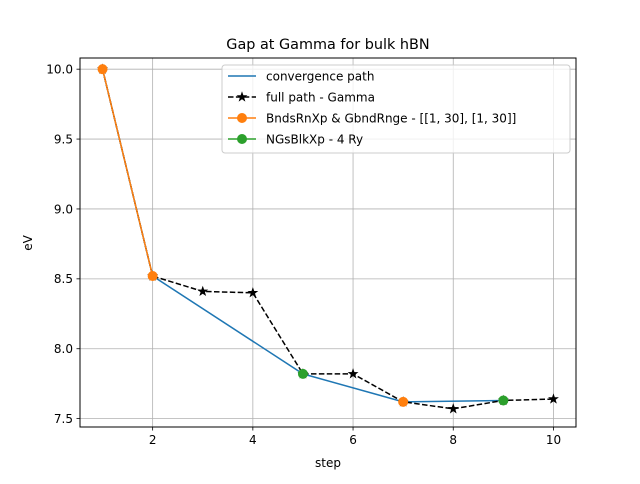  What do you see at coordinates (391, 118) in the screenshot?
I see `legend-label: BndsRnXp & GbndRnge - [[1, 30], [1, 30]]` at bounding box center [391, 118].